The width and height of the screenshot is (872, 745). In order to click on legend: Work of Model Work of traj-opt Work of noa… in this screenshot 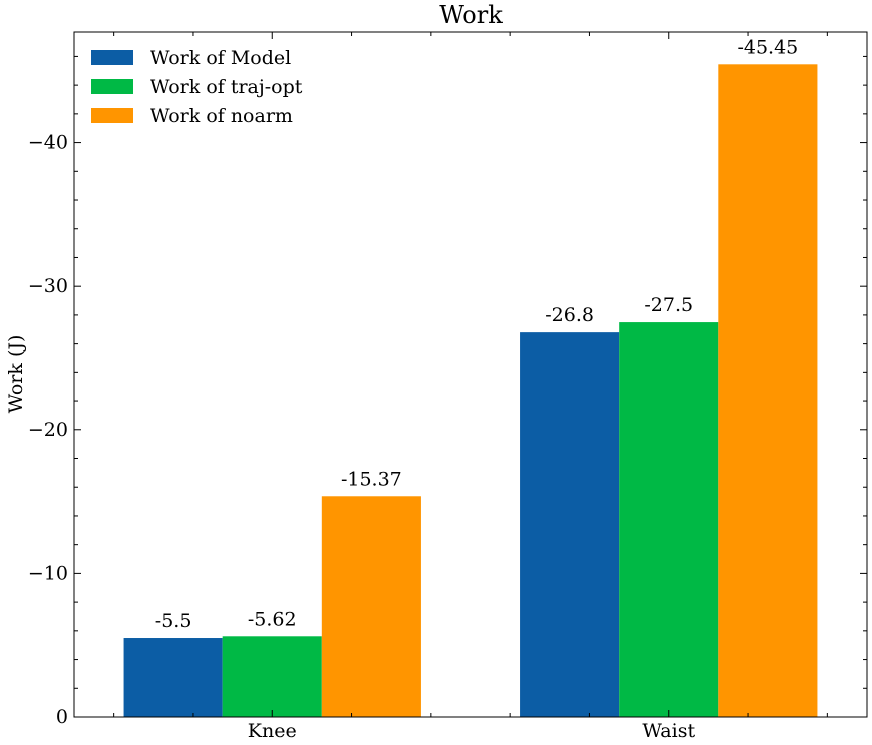, I will do `click(197, 87)`.